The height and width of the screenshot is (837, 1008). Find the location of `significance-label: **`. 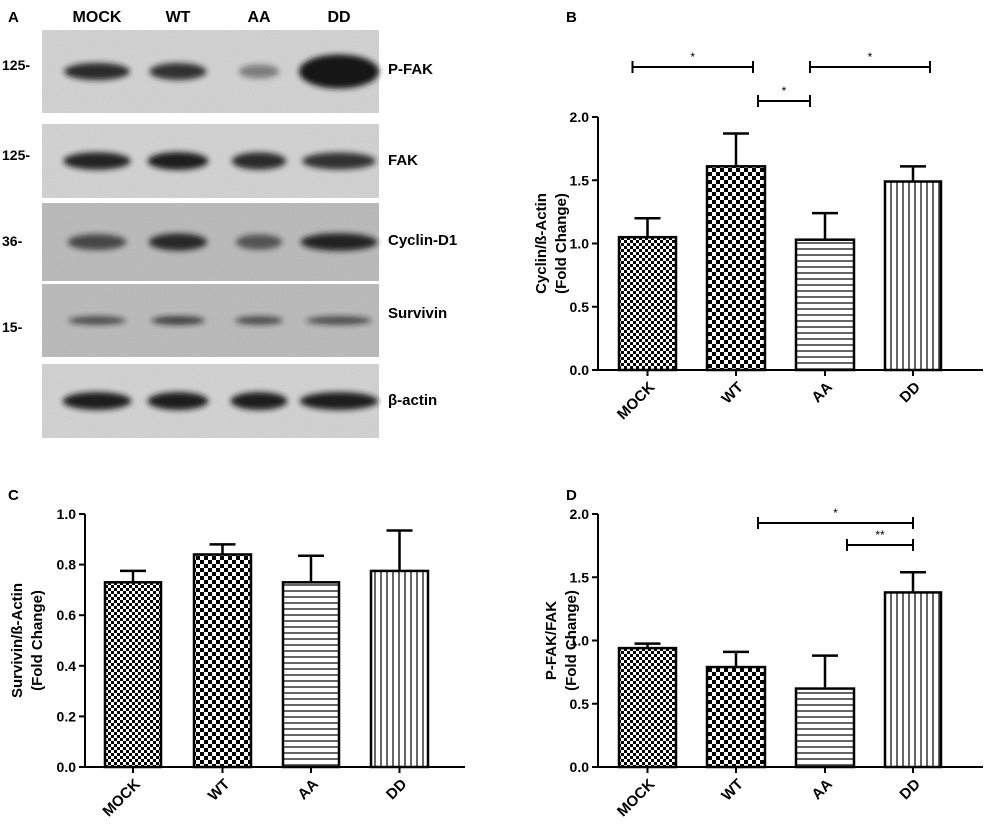

significance-label: ** is located at coordinates (880, 535).